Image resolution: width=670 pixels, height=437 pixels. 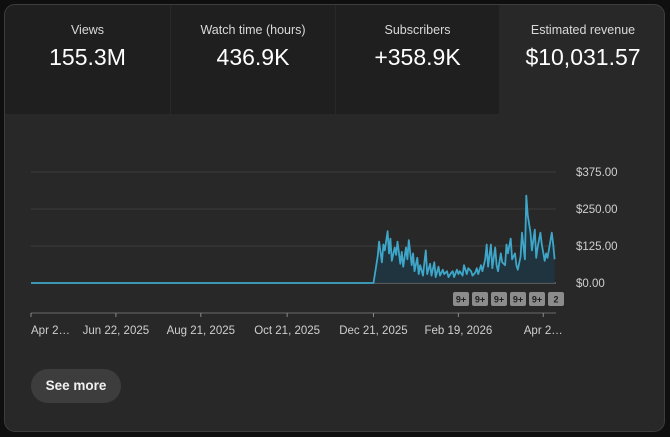 What do you see at coordinates (458, 331) in the screenshot?
I see `x-tick-label: Feb 19, 2026` at bounding box center [458, 331].